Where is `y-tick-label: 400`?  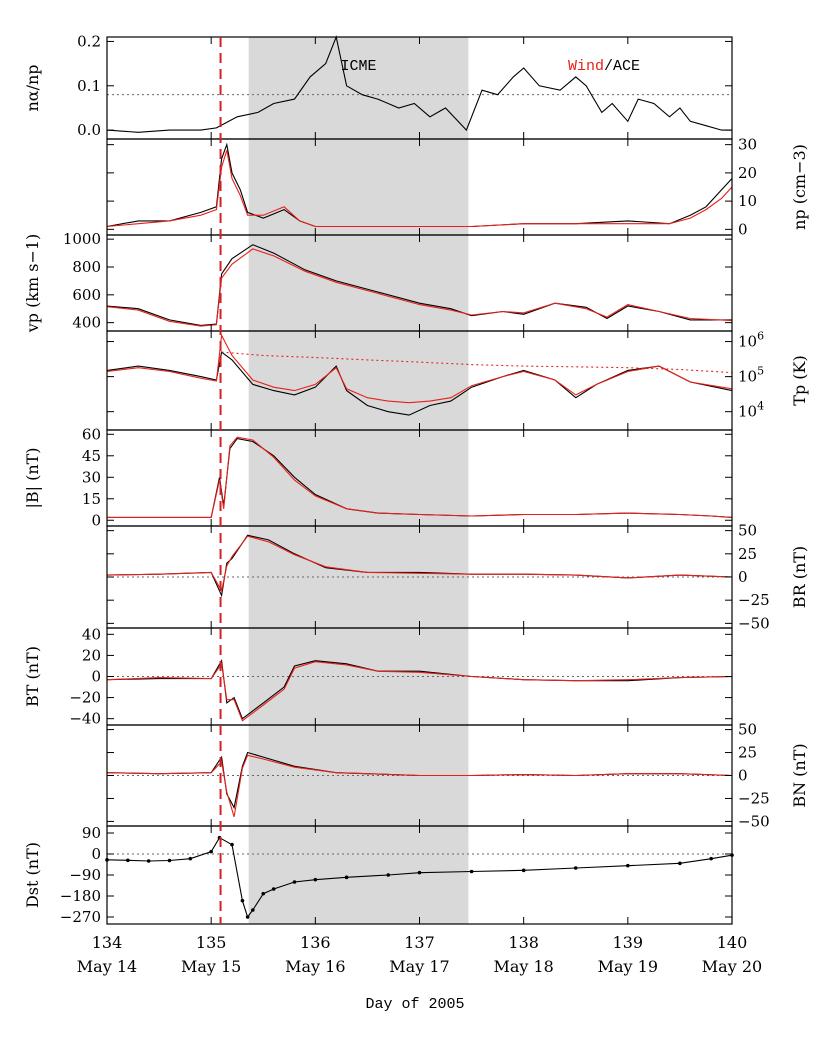 y-tick-label: 400 is located at coordinates (86, 323).